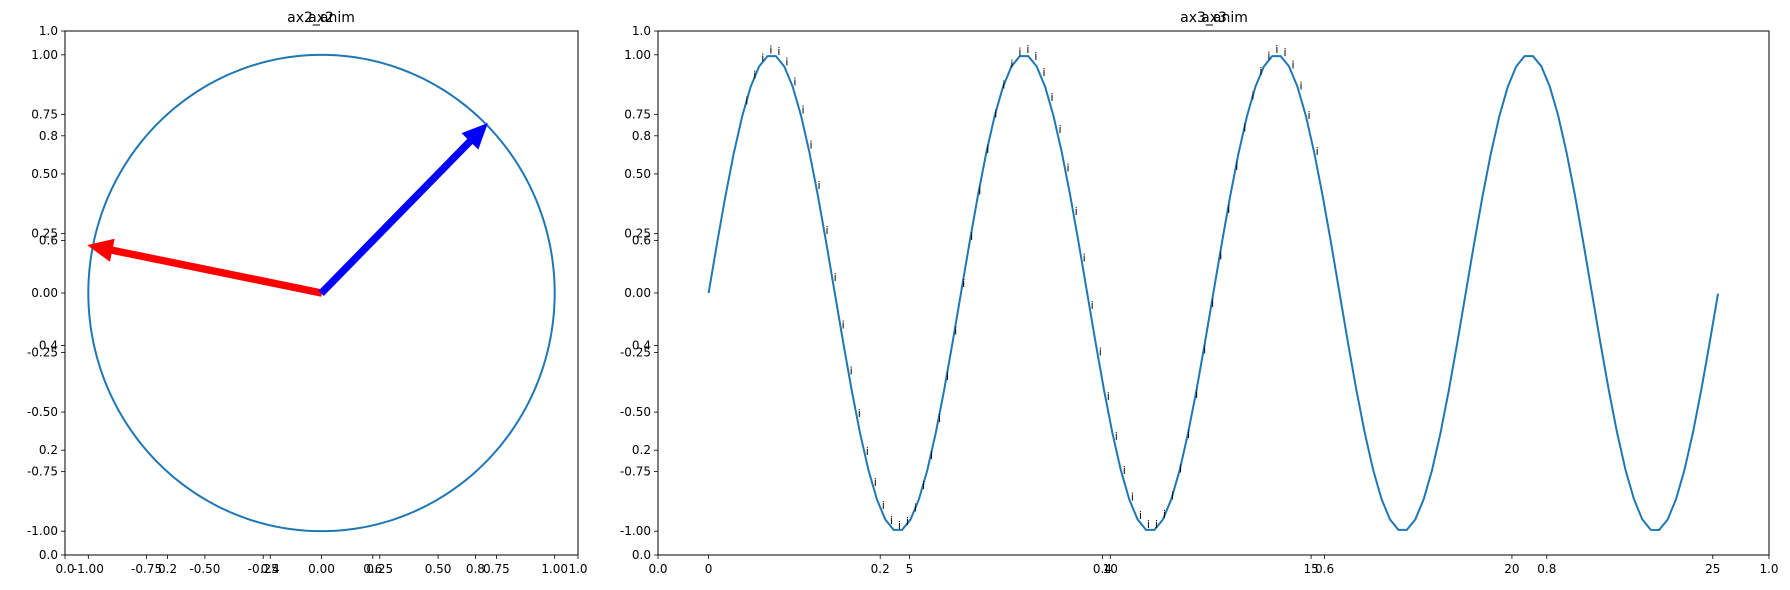 This screenshot has width=1790, height=590. I want to click on xtick-label: -0.25, so click(263, 569).